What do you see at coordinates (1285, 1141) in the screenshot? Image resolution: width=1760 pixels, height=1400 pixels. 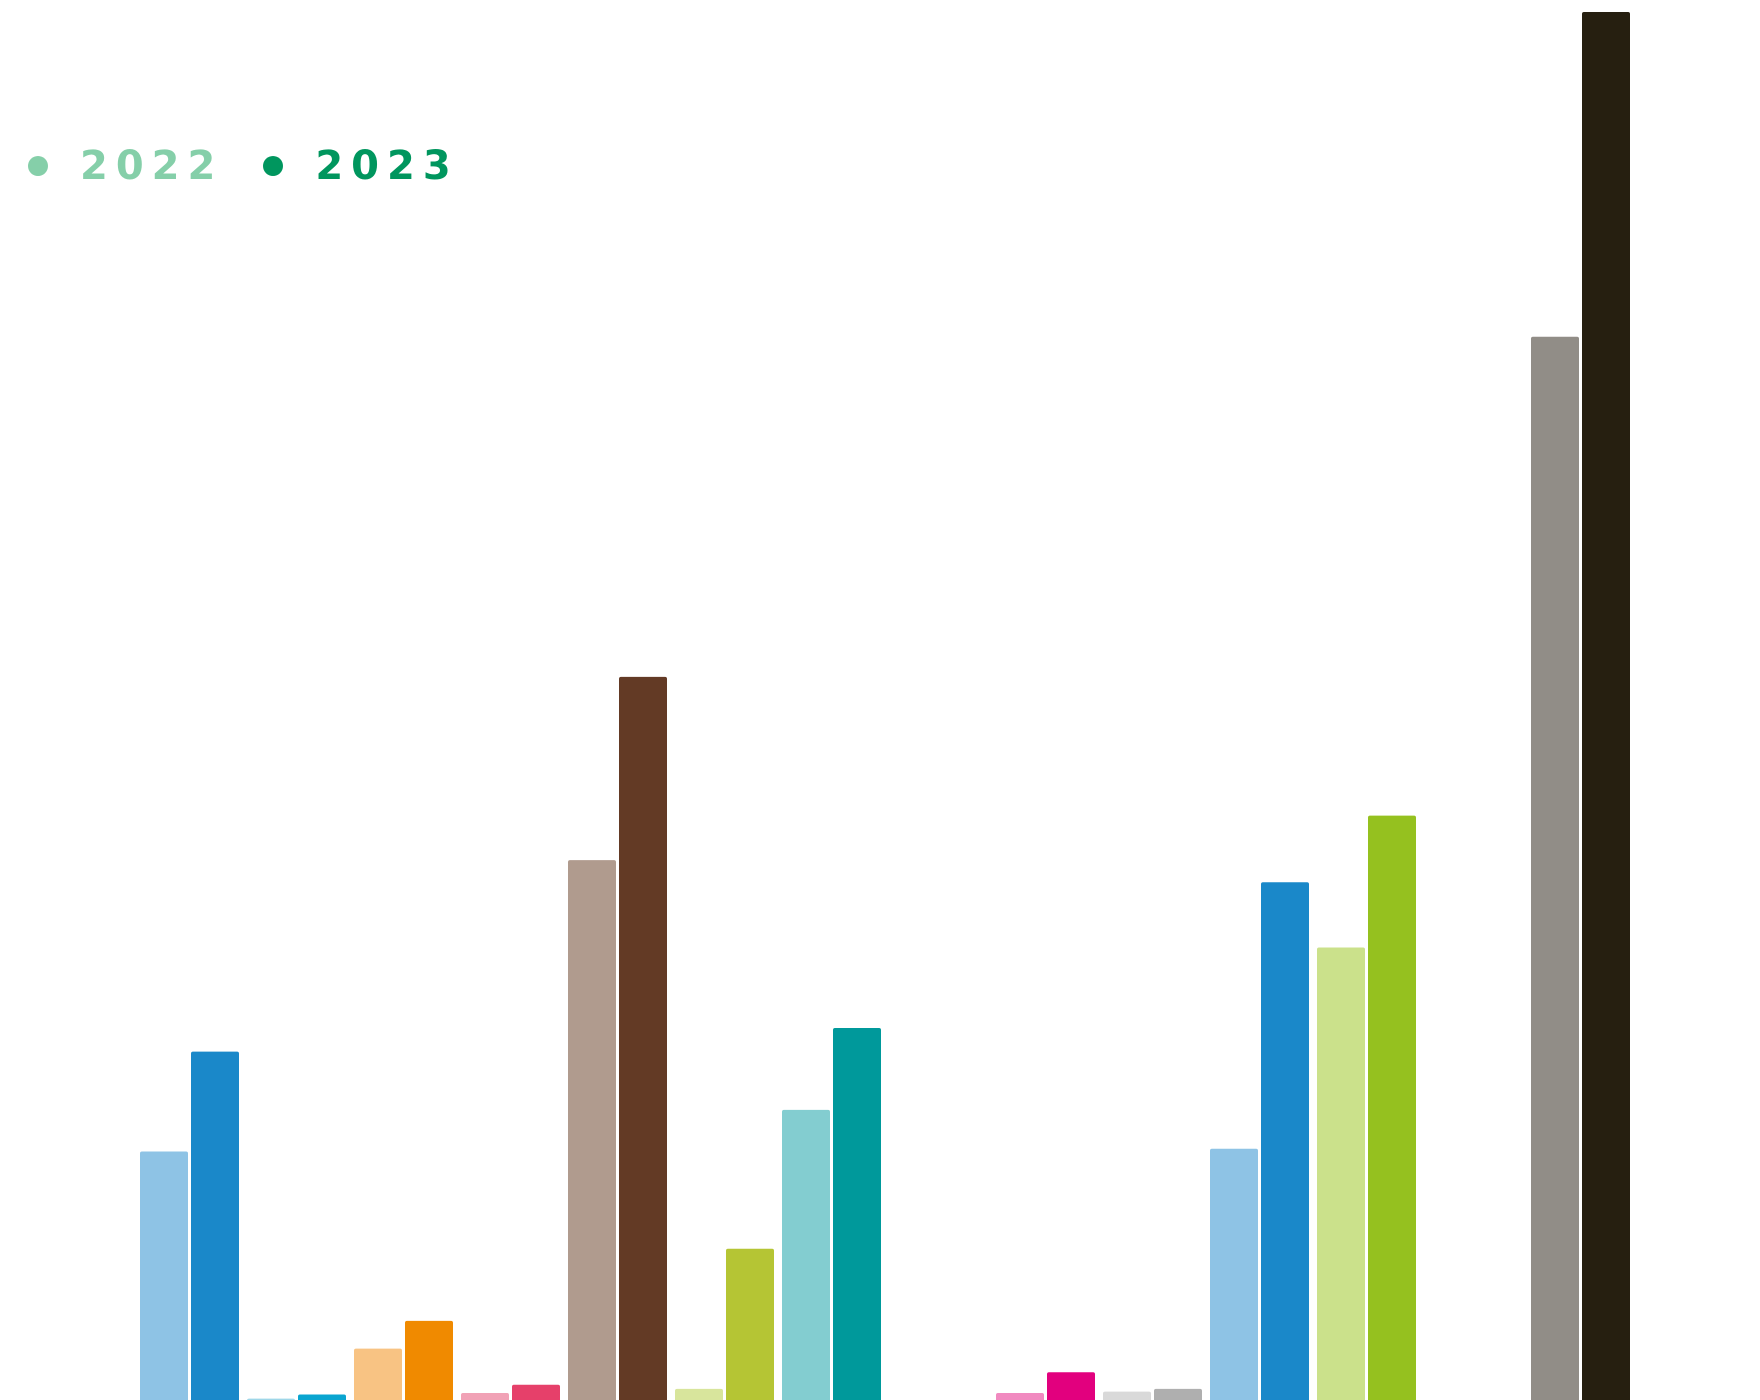 I see `bar-group-10-2023` at bounding box center [1285, 1141].